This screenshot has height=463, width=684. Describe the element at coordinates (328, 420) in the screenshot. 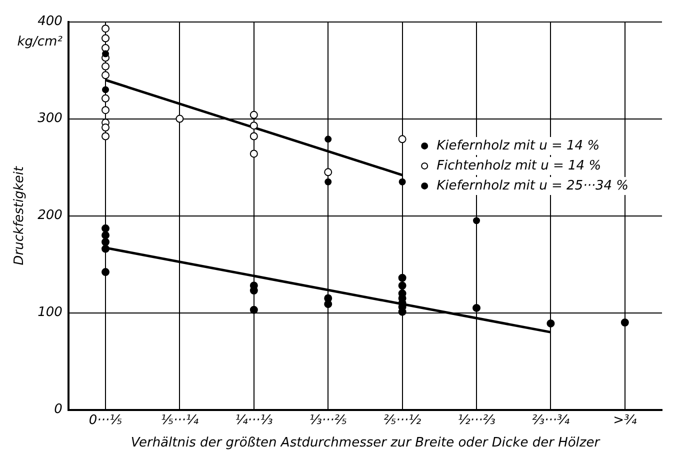

I see `x-tick-label: ⅓···⅖` at that location.